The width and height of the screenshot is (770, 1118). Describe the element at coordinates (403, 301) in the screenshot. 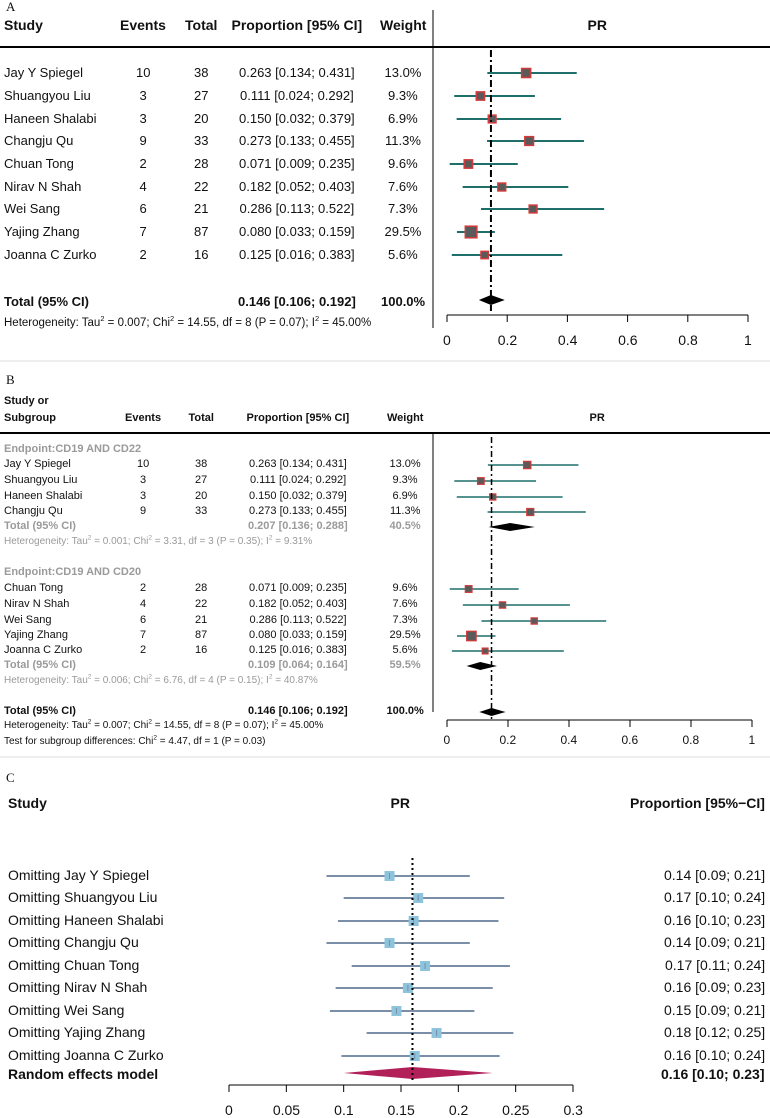

I see `total-weight: 100.0%` at that location.